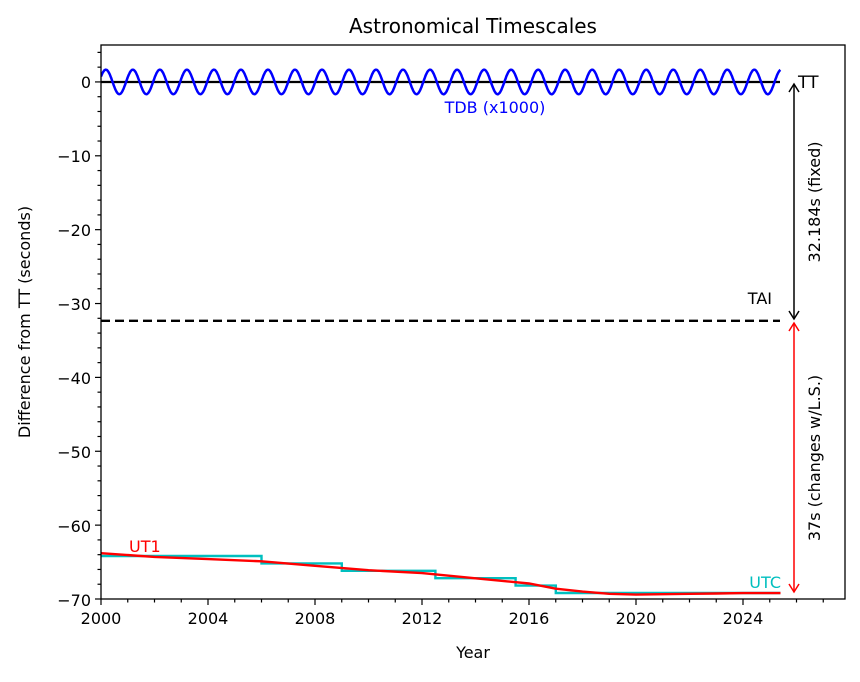  I want to click on y-axis-ticks, so click(98, 325).